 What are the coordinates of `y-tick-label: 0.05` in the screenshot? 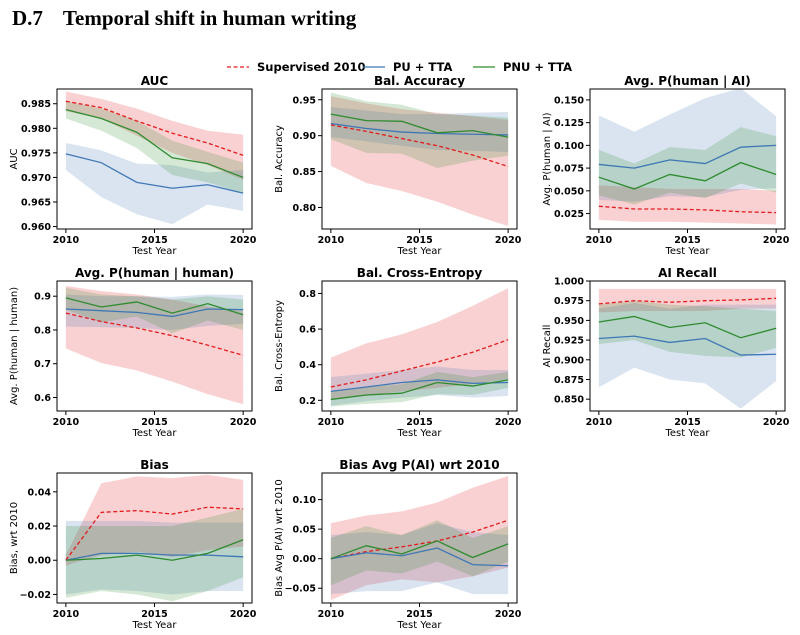 It's located at (304, 530).